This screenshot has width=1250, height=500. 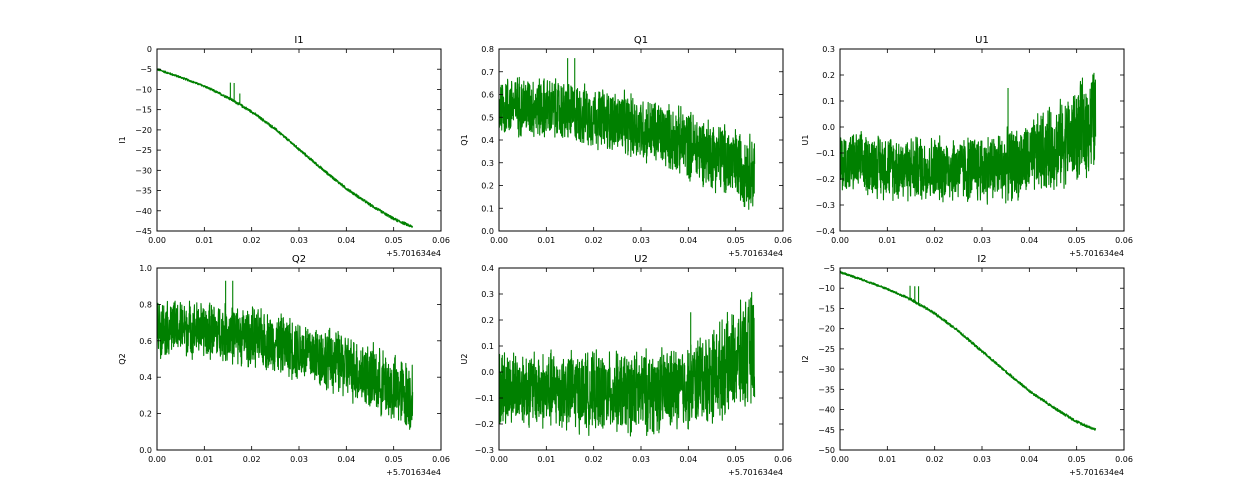 I want to click on y-tick-label: −0.3, so click(x=484, y=450).